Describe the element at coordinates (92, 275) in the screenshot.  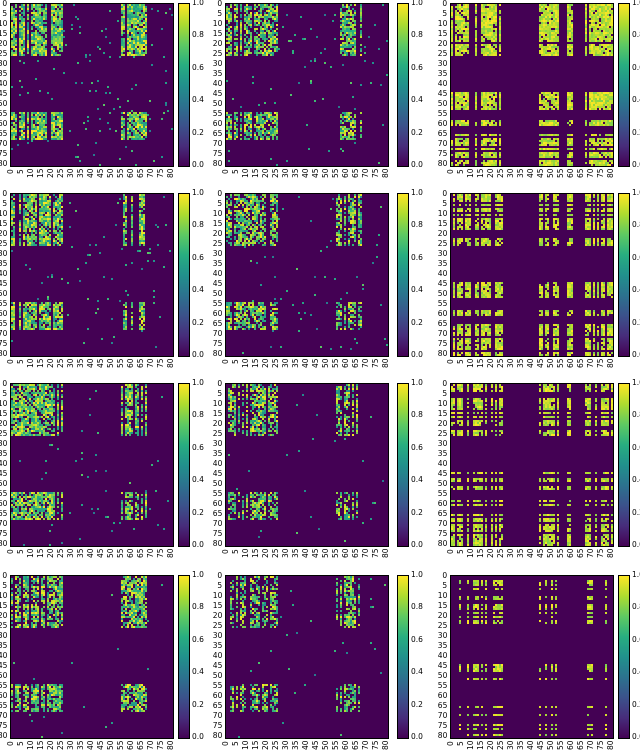
I see `heatmap-r2-c1` at that location.